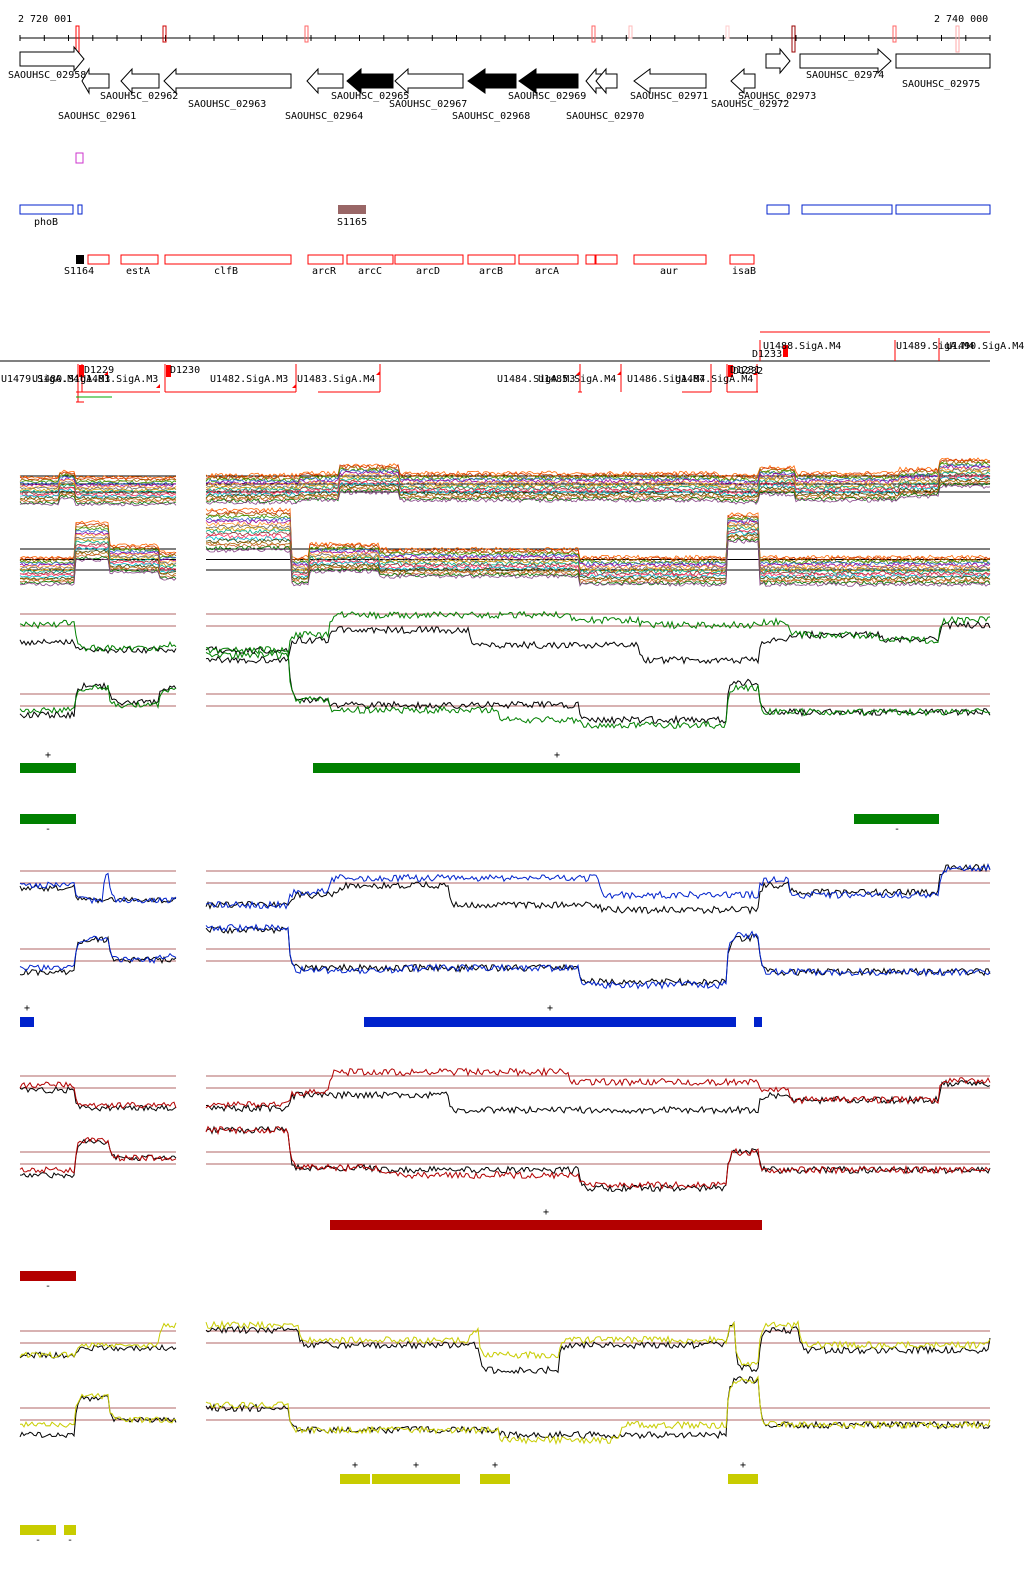  I want to click on red-feature-label: isaB, so click(744, 271).